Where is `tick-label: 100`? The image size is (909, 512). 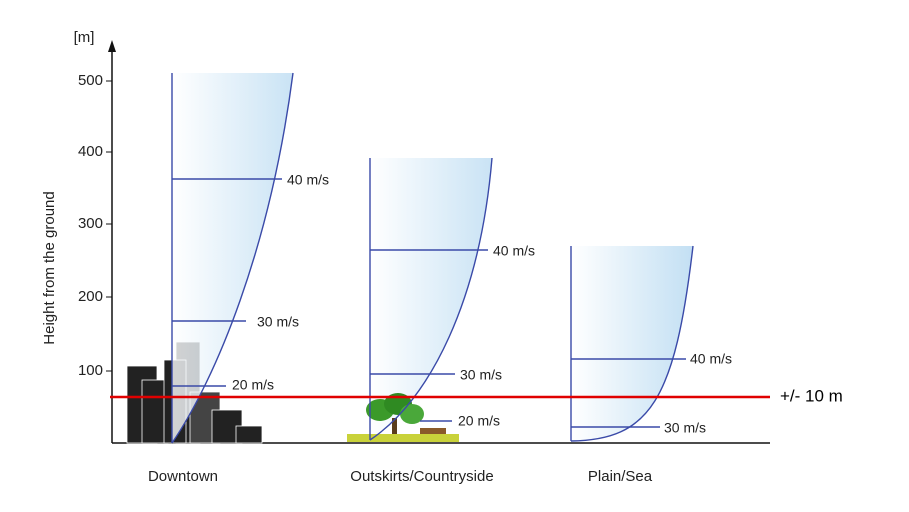 tick-label: 100 is located at coordinates (90, 370).